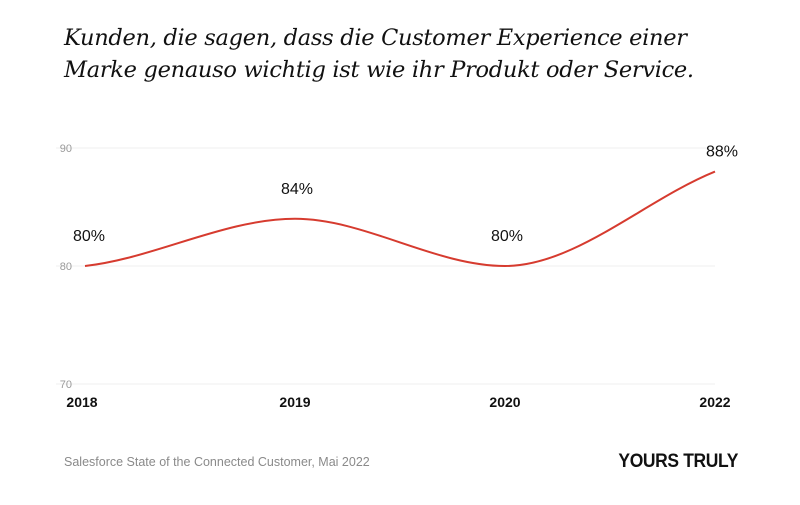  What do you see at coordinates (504, 402) in the screenshot?
I see `x-tick-label-2020: 2020` at bounding box center [504, 402].